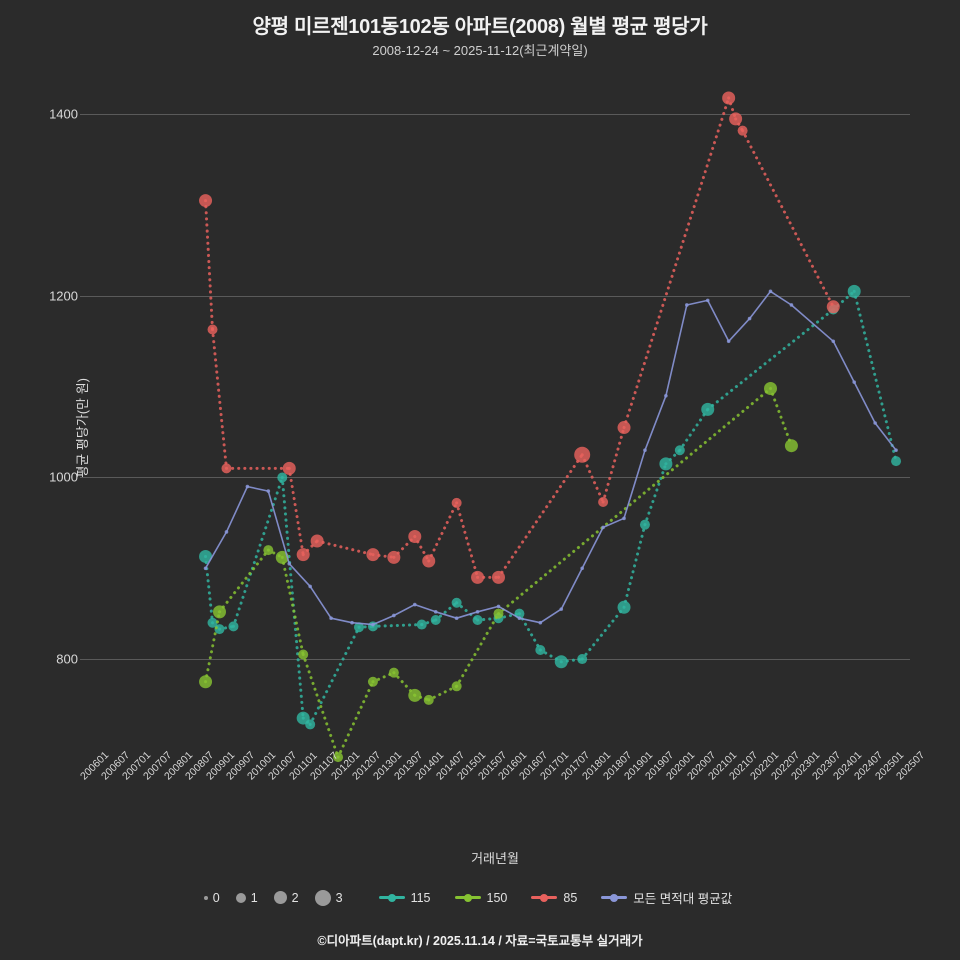 This screenshot has height=960, width=960. Describe the element at coordinates (82, 428) in the screenshot. I see `y-axis-label: 평균 평당가(만 원)` at that location.